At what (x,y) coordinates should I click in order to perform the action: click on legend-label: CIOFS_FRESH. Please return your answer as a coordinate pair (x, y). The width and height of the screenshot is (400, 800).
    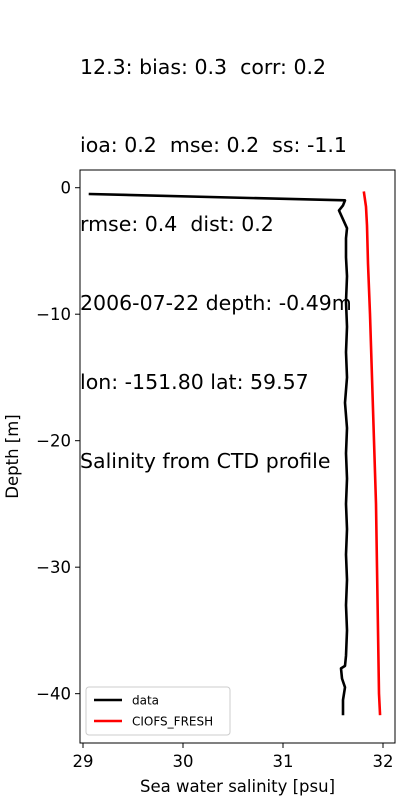
    Looking at the image, I should click on (172, 722).